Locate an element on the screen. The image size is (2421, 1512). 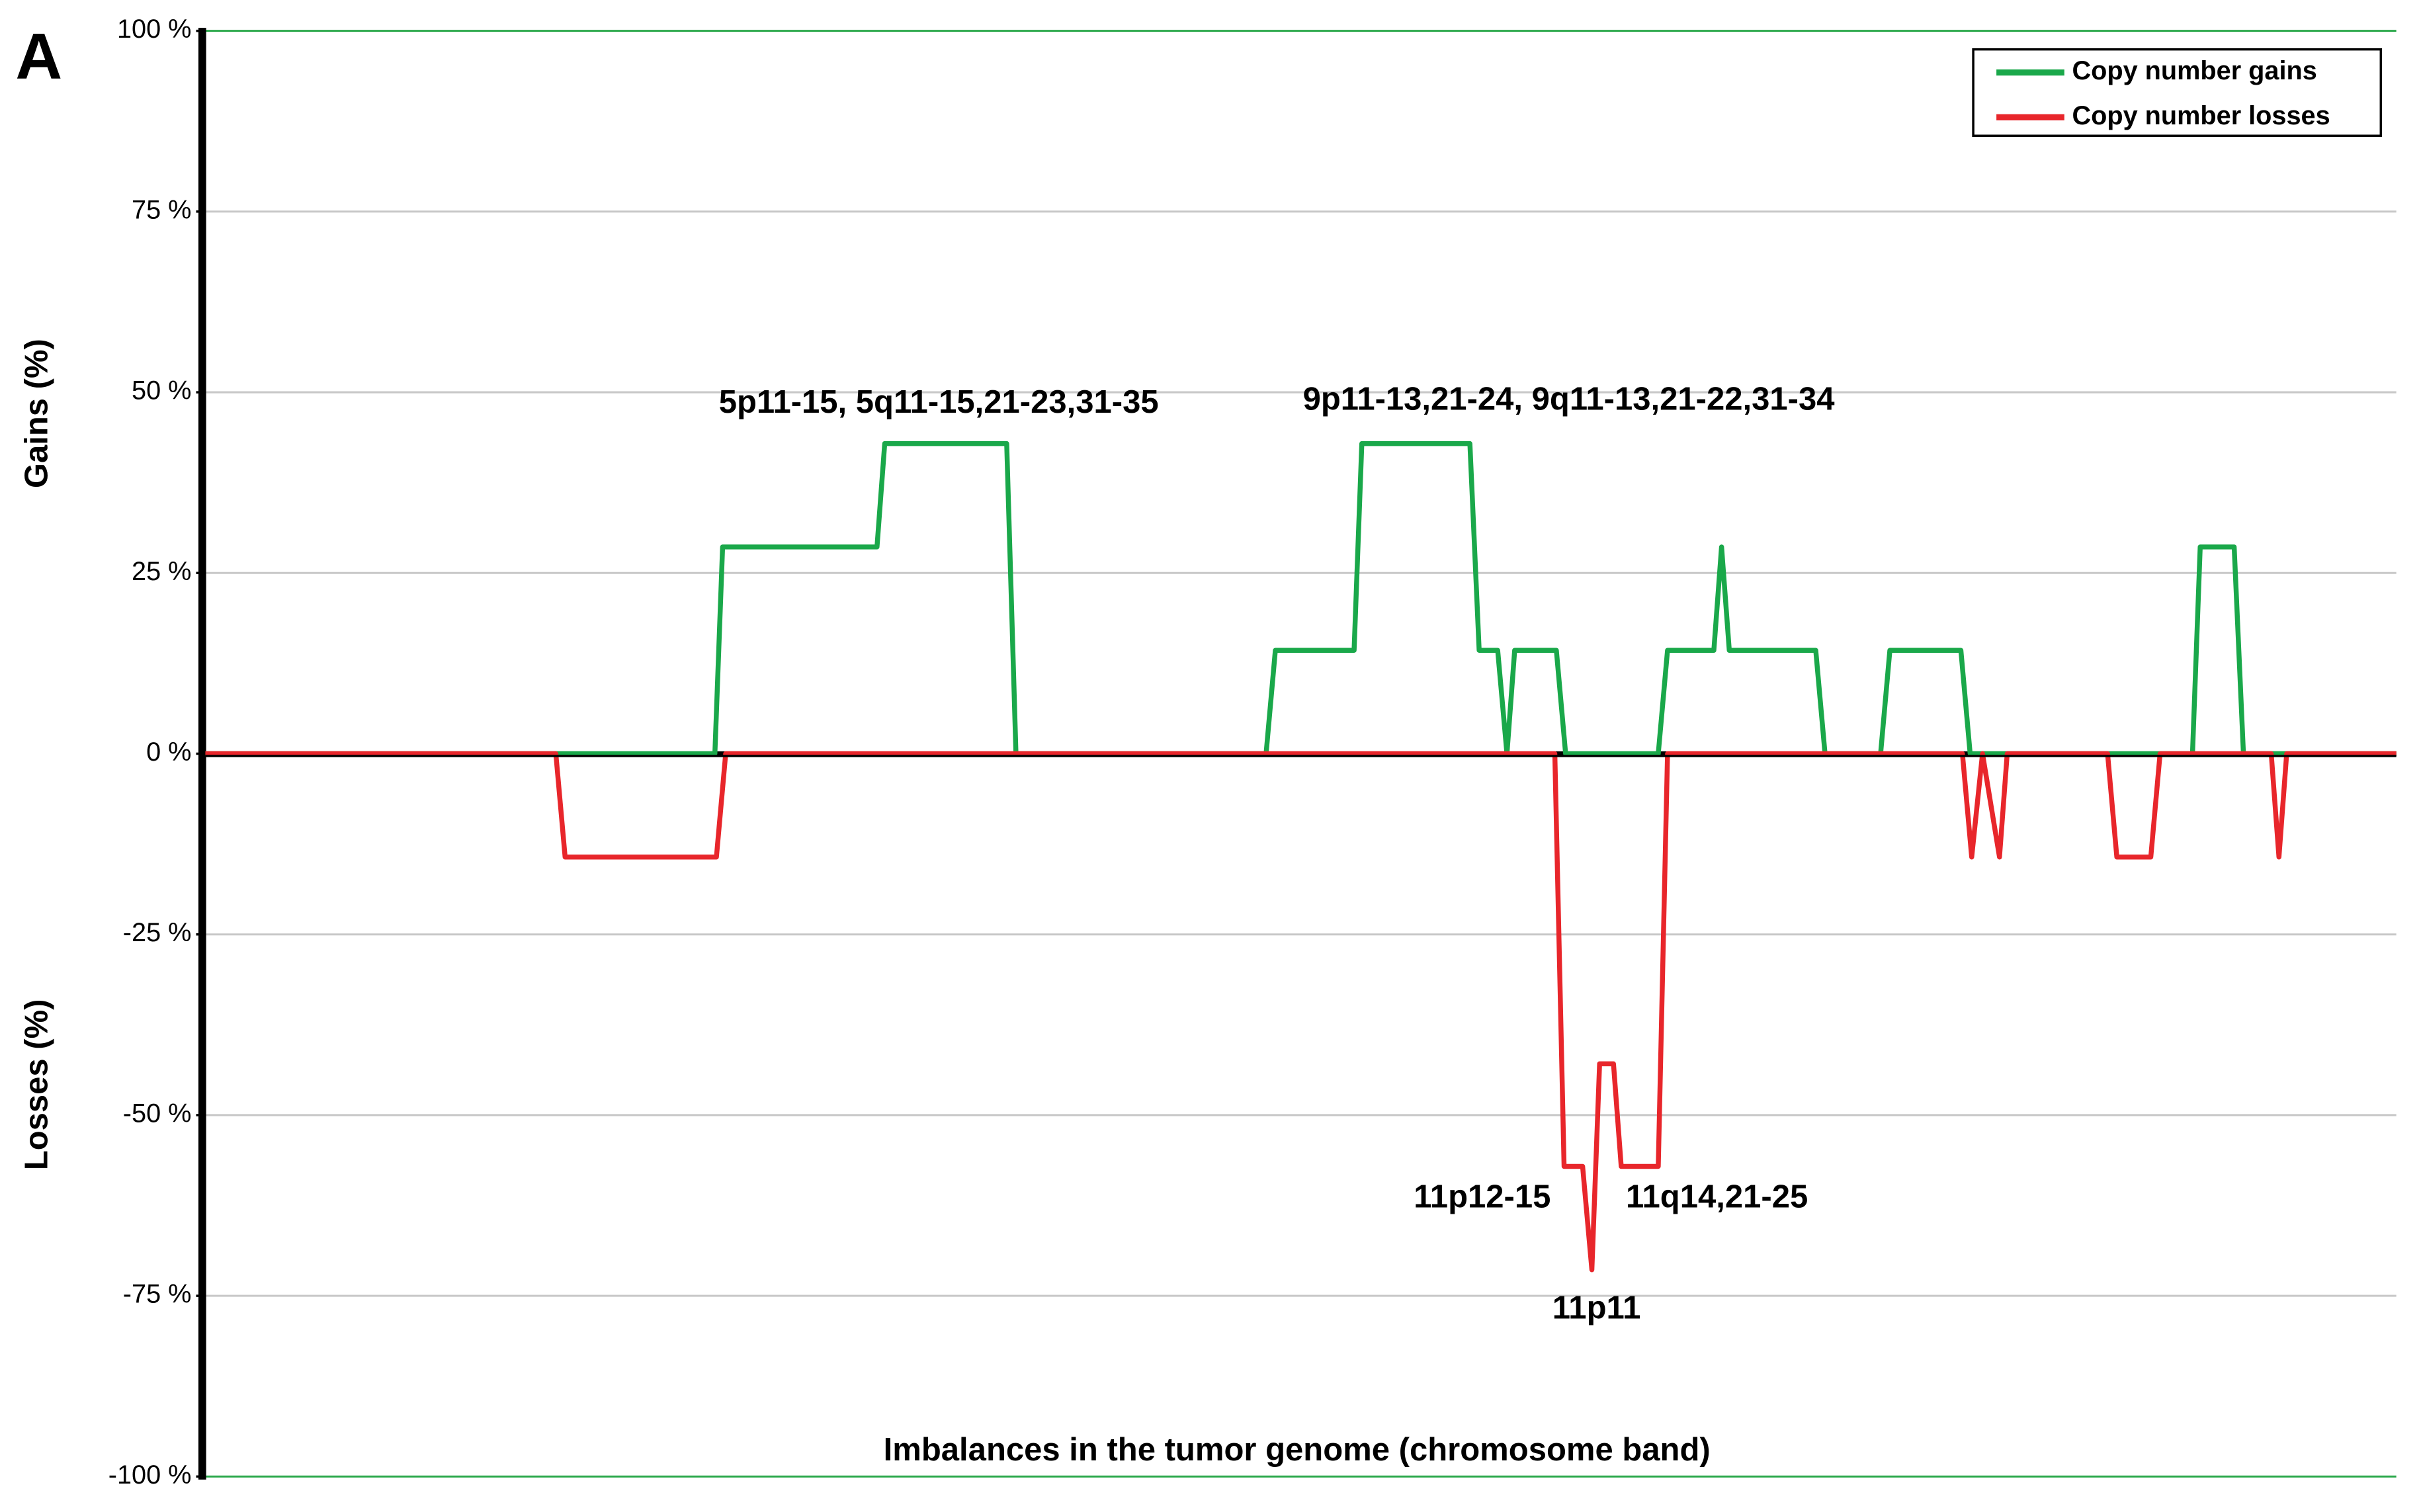
legend-label: Copy number losses is located at coordinates (2201, 116).